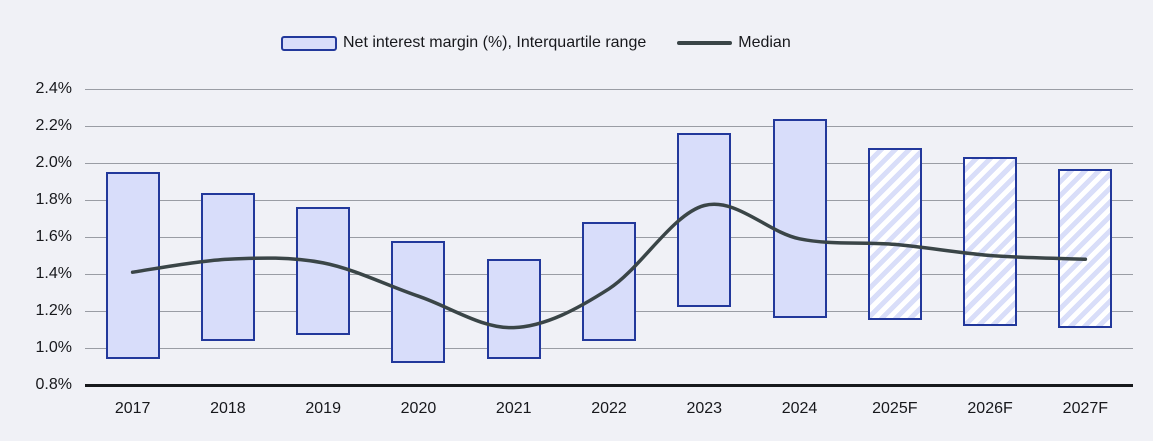 Image resolution: width=1153 pixels, height=441 pixels. What do you see at coordinates (609, 408) in the screenshot?
I see `x-tick-label-2022: 2022` at bounding box center [609, 408].